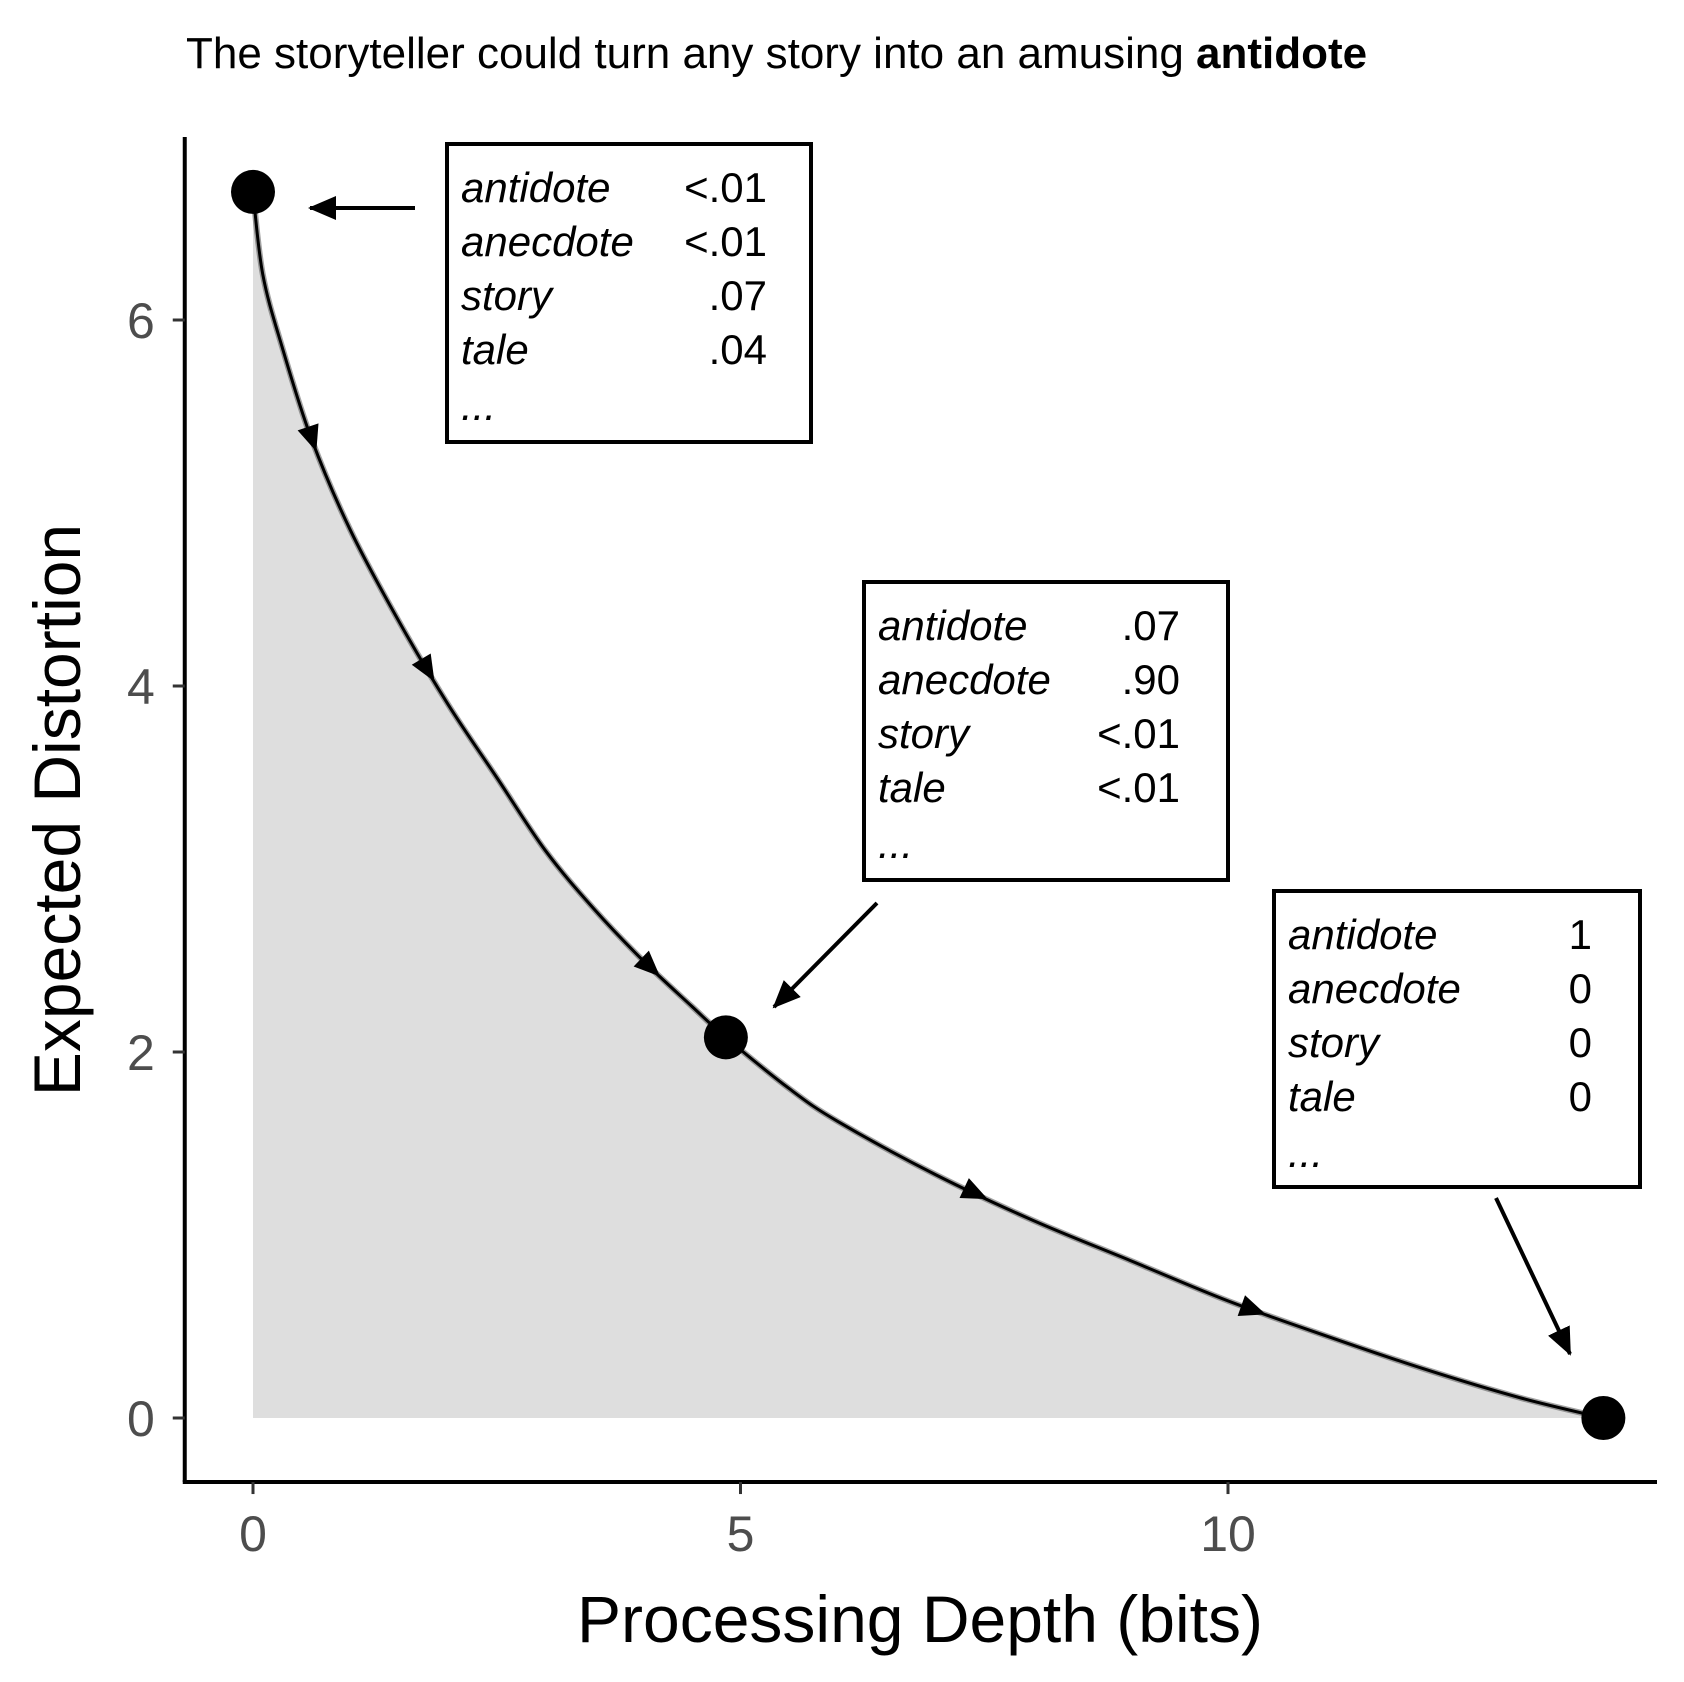  What do you see at coordinates (1322, 1096) in the screenshot?
I see `annotation-3-word-tale: tale` at bounding box center [1322, 1096].